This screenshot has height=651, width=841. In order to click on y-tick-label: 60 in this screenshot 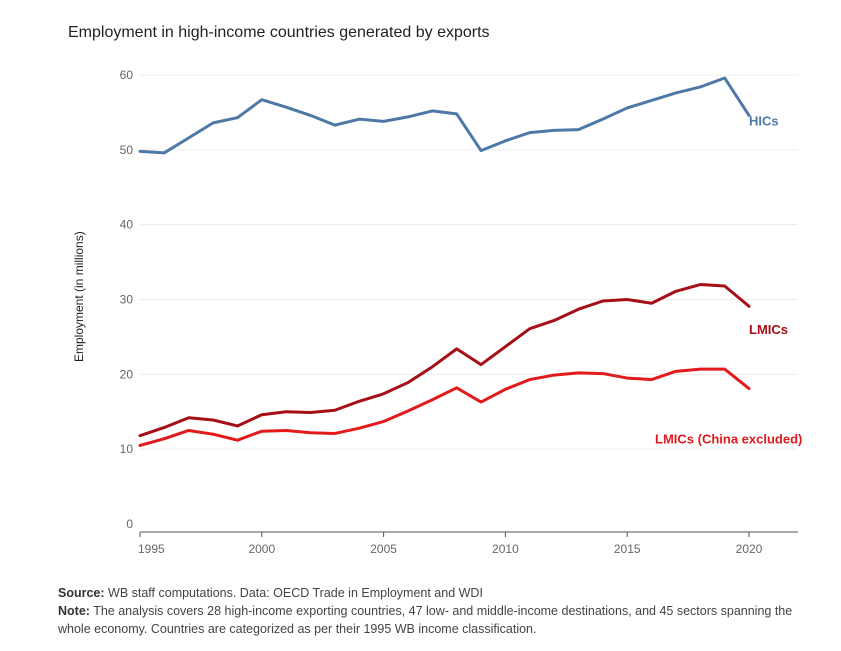, I will do `click(127, 75)`.